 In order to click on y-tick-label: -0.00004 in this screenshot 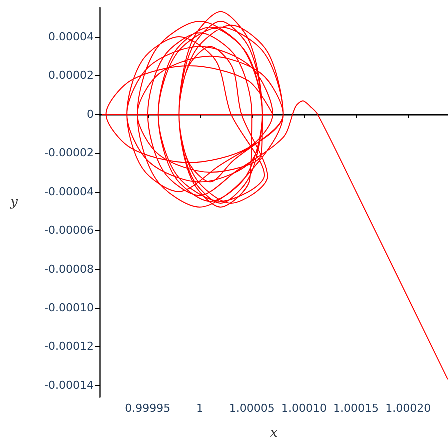, I will do `click(69, 191)`.